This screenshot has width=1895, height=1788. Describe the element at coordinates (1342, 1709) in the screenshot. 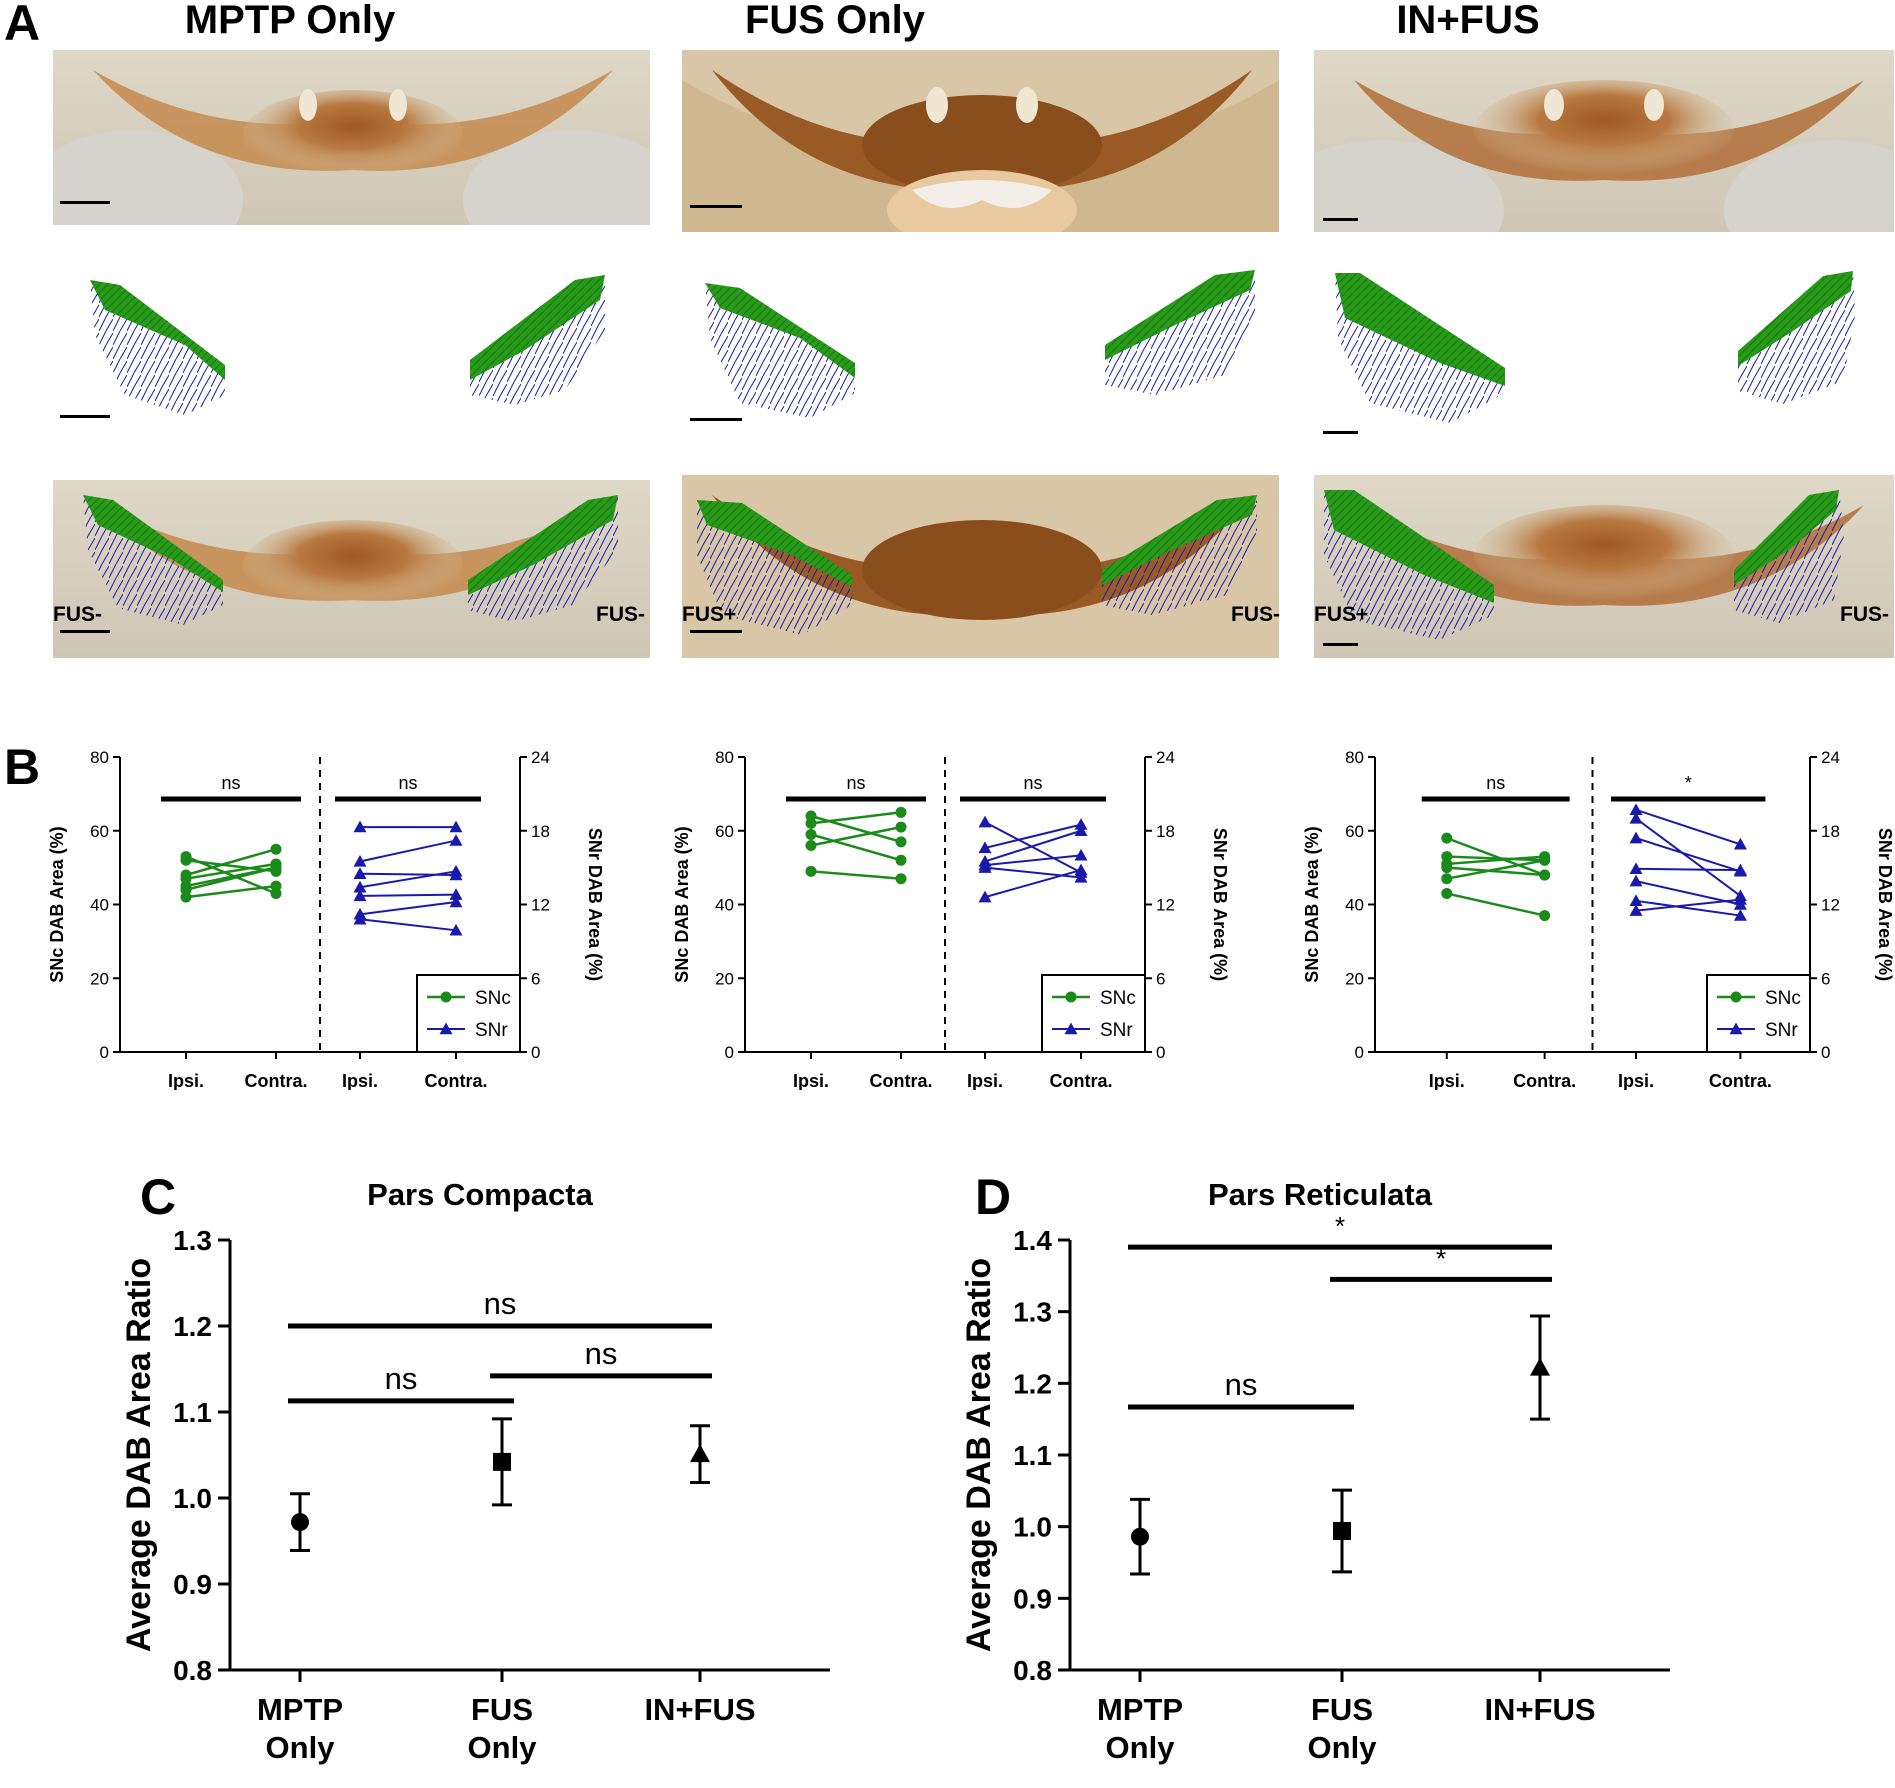

I see `x-tick-label: FUS` at that location.